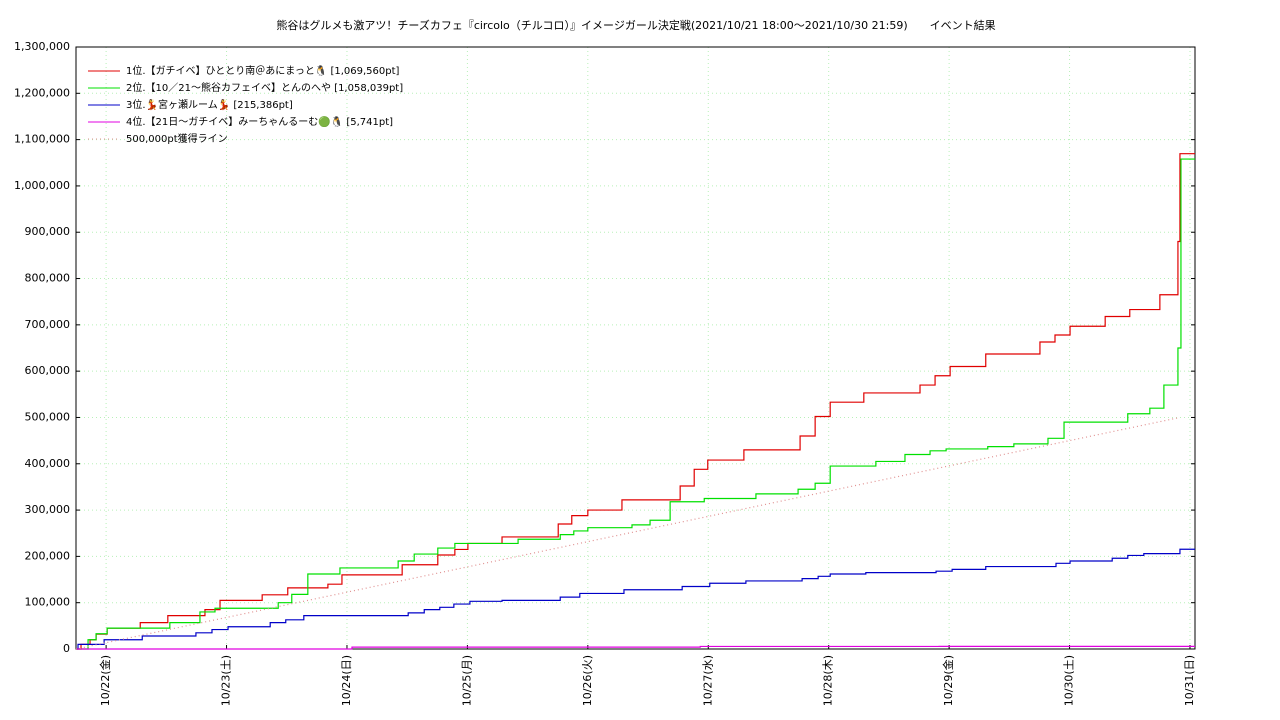 The height and width of the screenshot is (720, 1280). What do you see at coordinates (226, 680) in the screenshot?
I see `x-tick-label: 10/23(土)` at bounding box center [226, 680].